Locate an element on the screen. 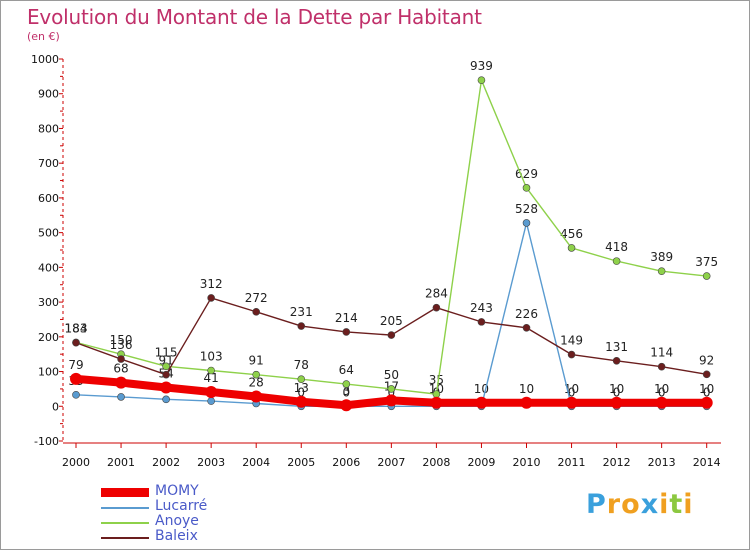 The width and height of the screenshot is (750, 550). x-tick-label: 2007 is located at coordinates (391, 462).